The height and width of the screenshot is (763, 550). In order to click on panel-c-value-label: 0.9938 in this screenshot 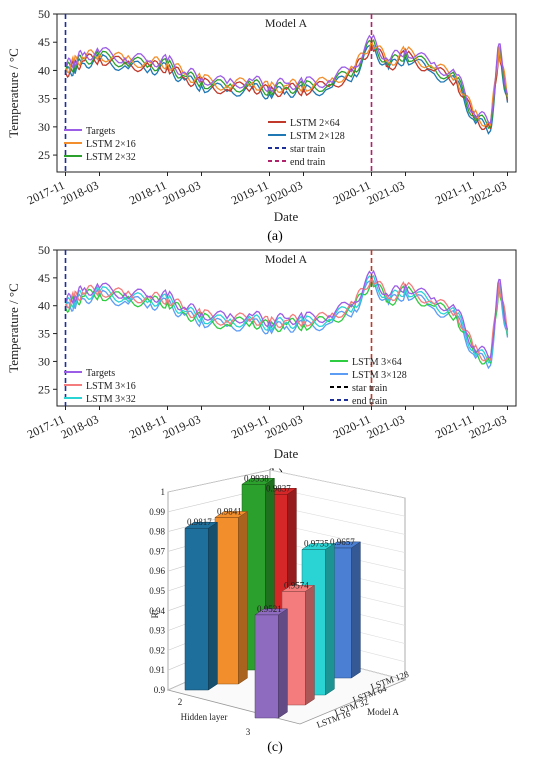, I will do `click(256, 478)`.